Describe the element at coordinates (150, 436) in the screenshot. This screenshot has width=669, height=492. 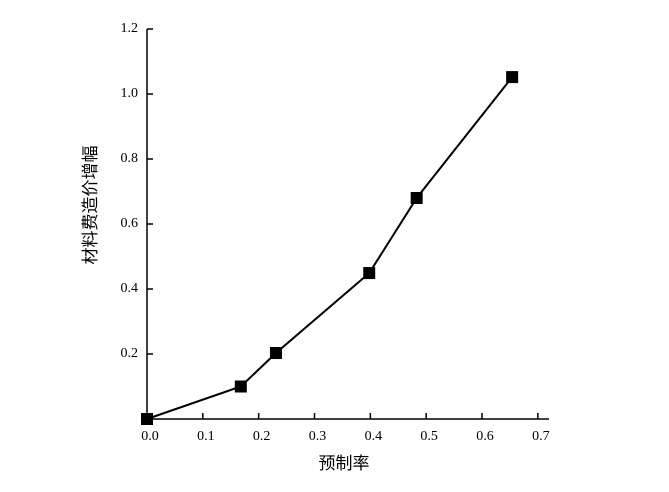
I see `x-tick-label: 0.0` at that location.